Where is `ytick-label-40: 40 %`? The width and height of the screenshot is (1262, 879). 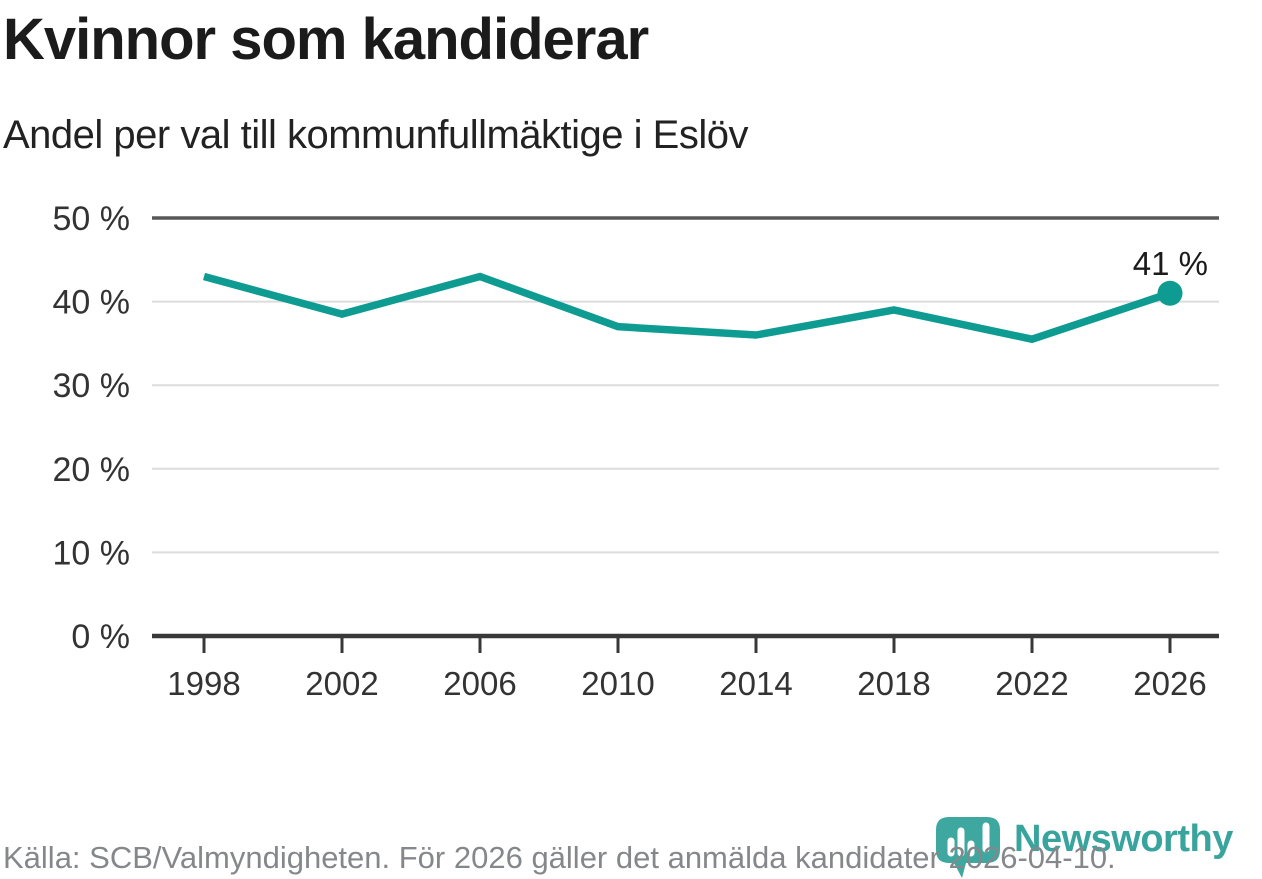
ytick-label-40: 40 % is located at coordinates (92, 303).